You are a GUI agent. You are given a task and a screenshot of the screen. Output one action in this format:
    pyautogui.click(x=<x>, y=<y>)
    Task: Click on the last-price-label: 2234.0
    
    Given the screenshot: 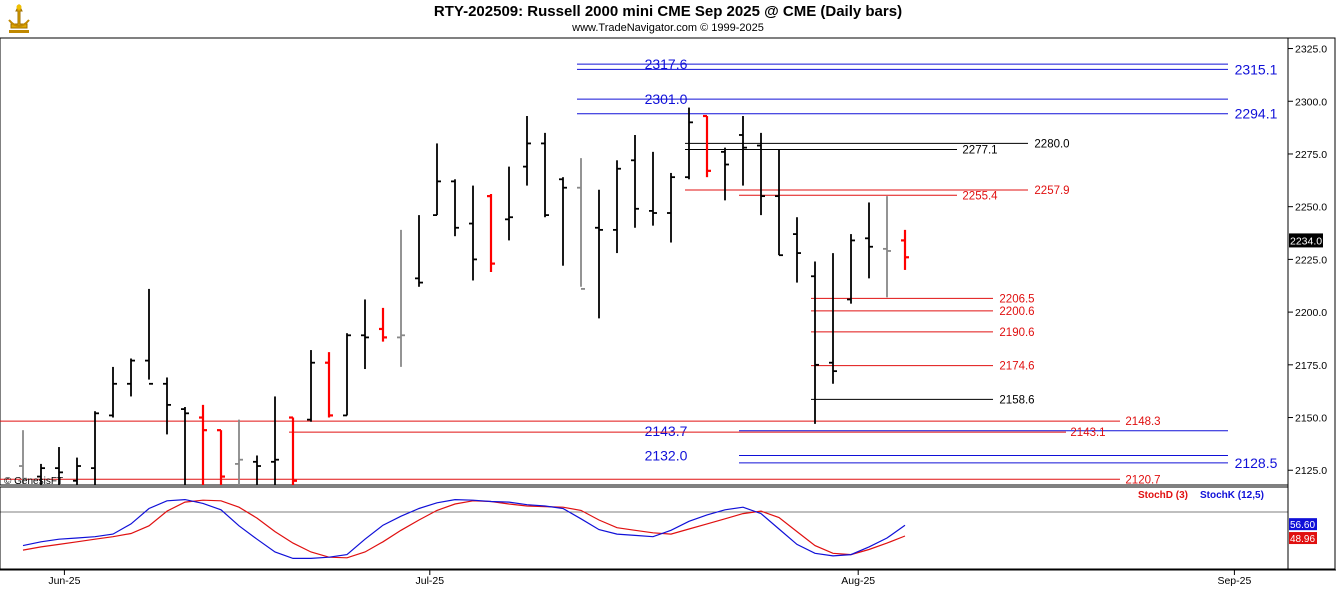 What is the action you would take?
    pyautogui.click(x=1306, y=241)
    